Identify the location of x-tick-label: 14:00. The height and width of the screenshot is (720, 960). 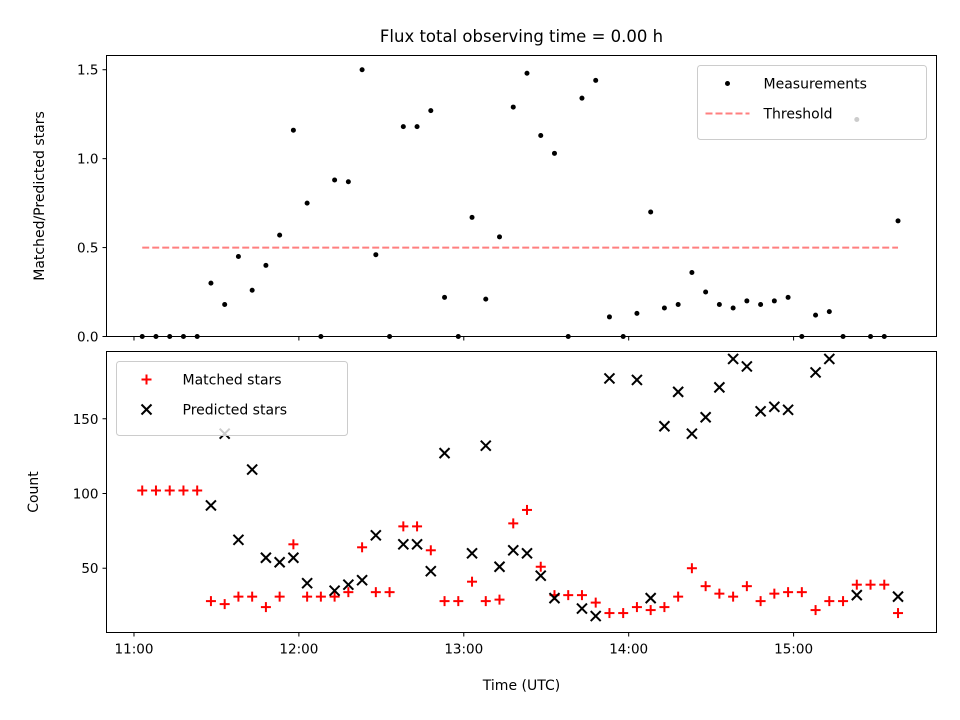
(628, 650).